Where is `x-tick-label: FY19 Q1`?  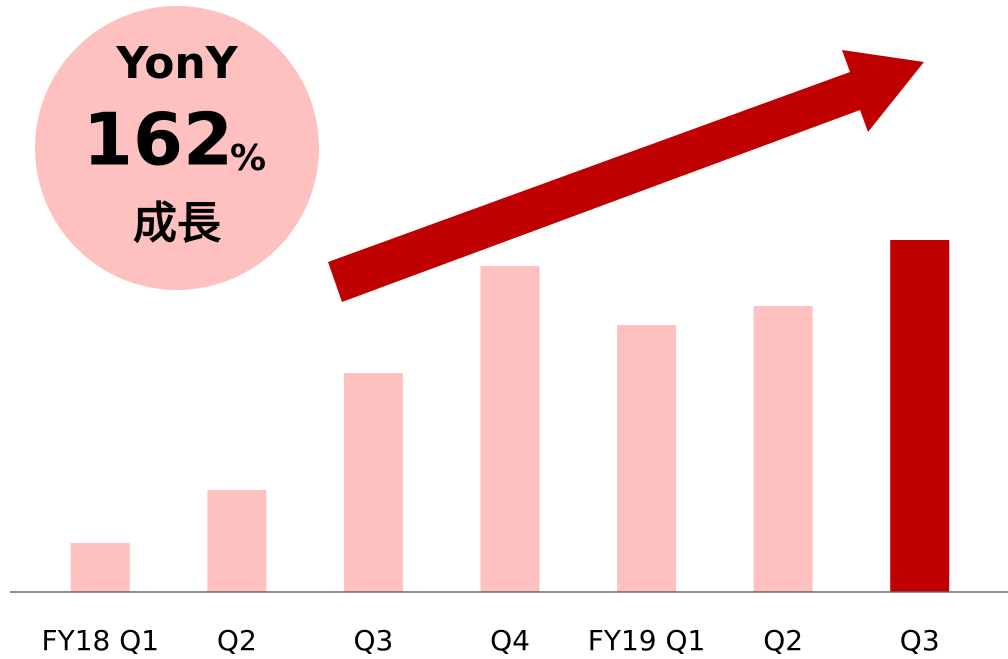
x-tick-label: FY19 Q1 is located at coordinates (647, 640).